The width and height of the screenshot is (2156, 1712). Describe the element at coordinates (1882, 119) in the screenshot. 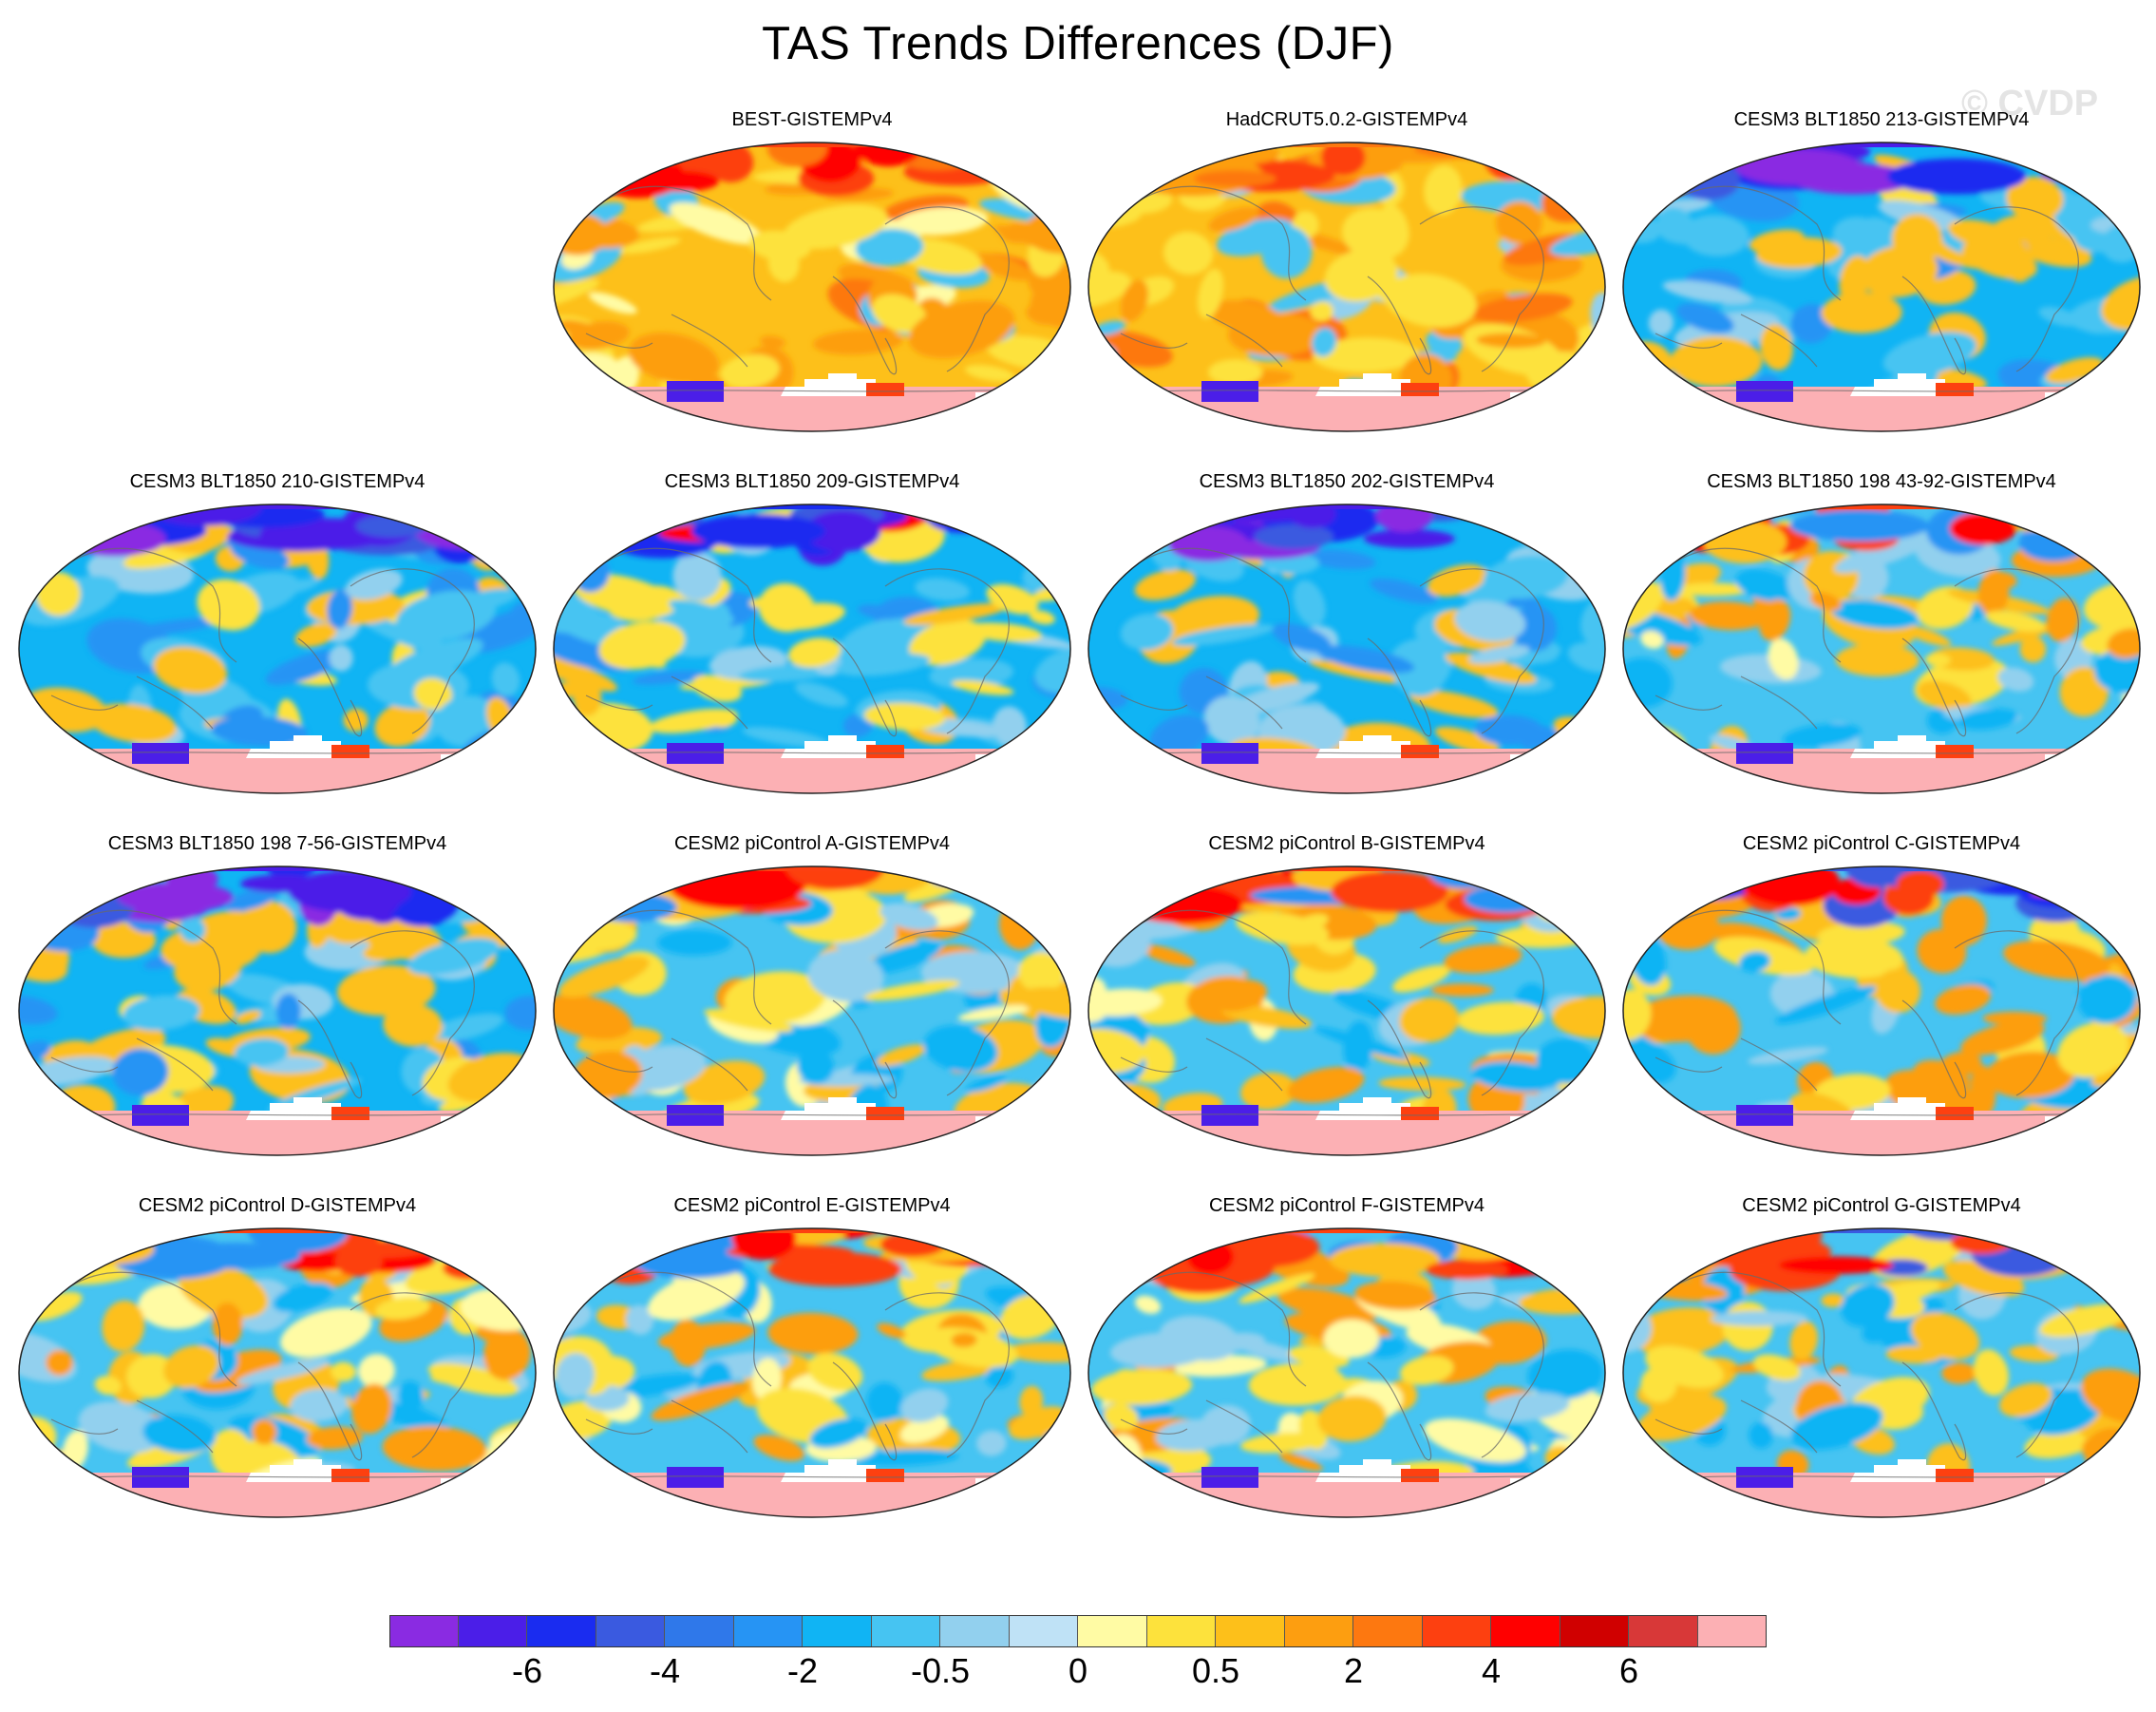

I see `panel-title: CESM3 BLT1850 213-GISTEMPv4` at that location.